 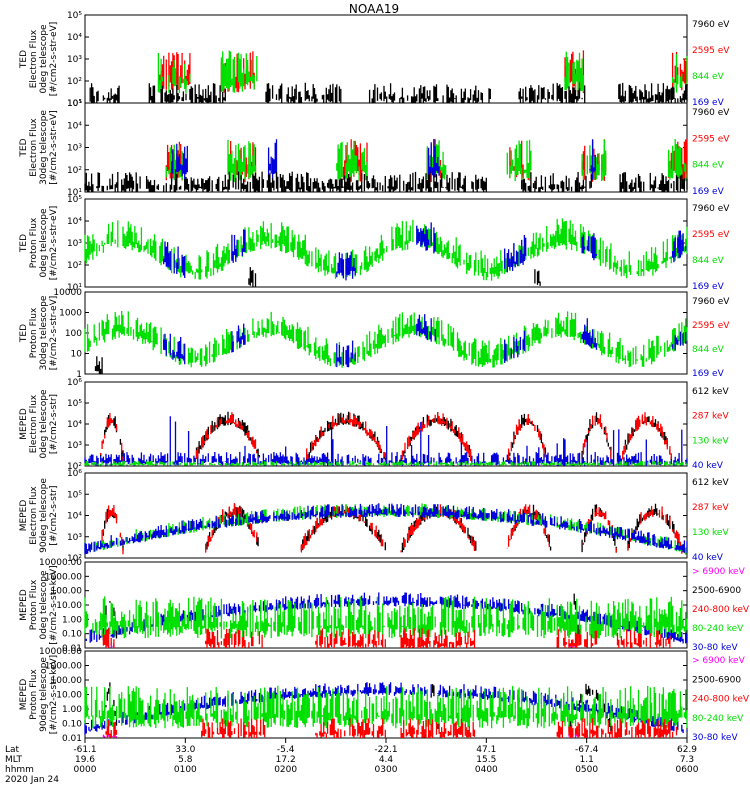 I want to click on date-label: 2020 Jan 24, so click(x=32, y=780).